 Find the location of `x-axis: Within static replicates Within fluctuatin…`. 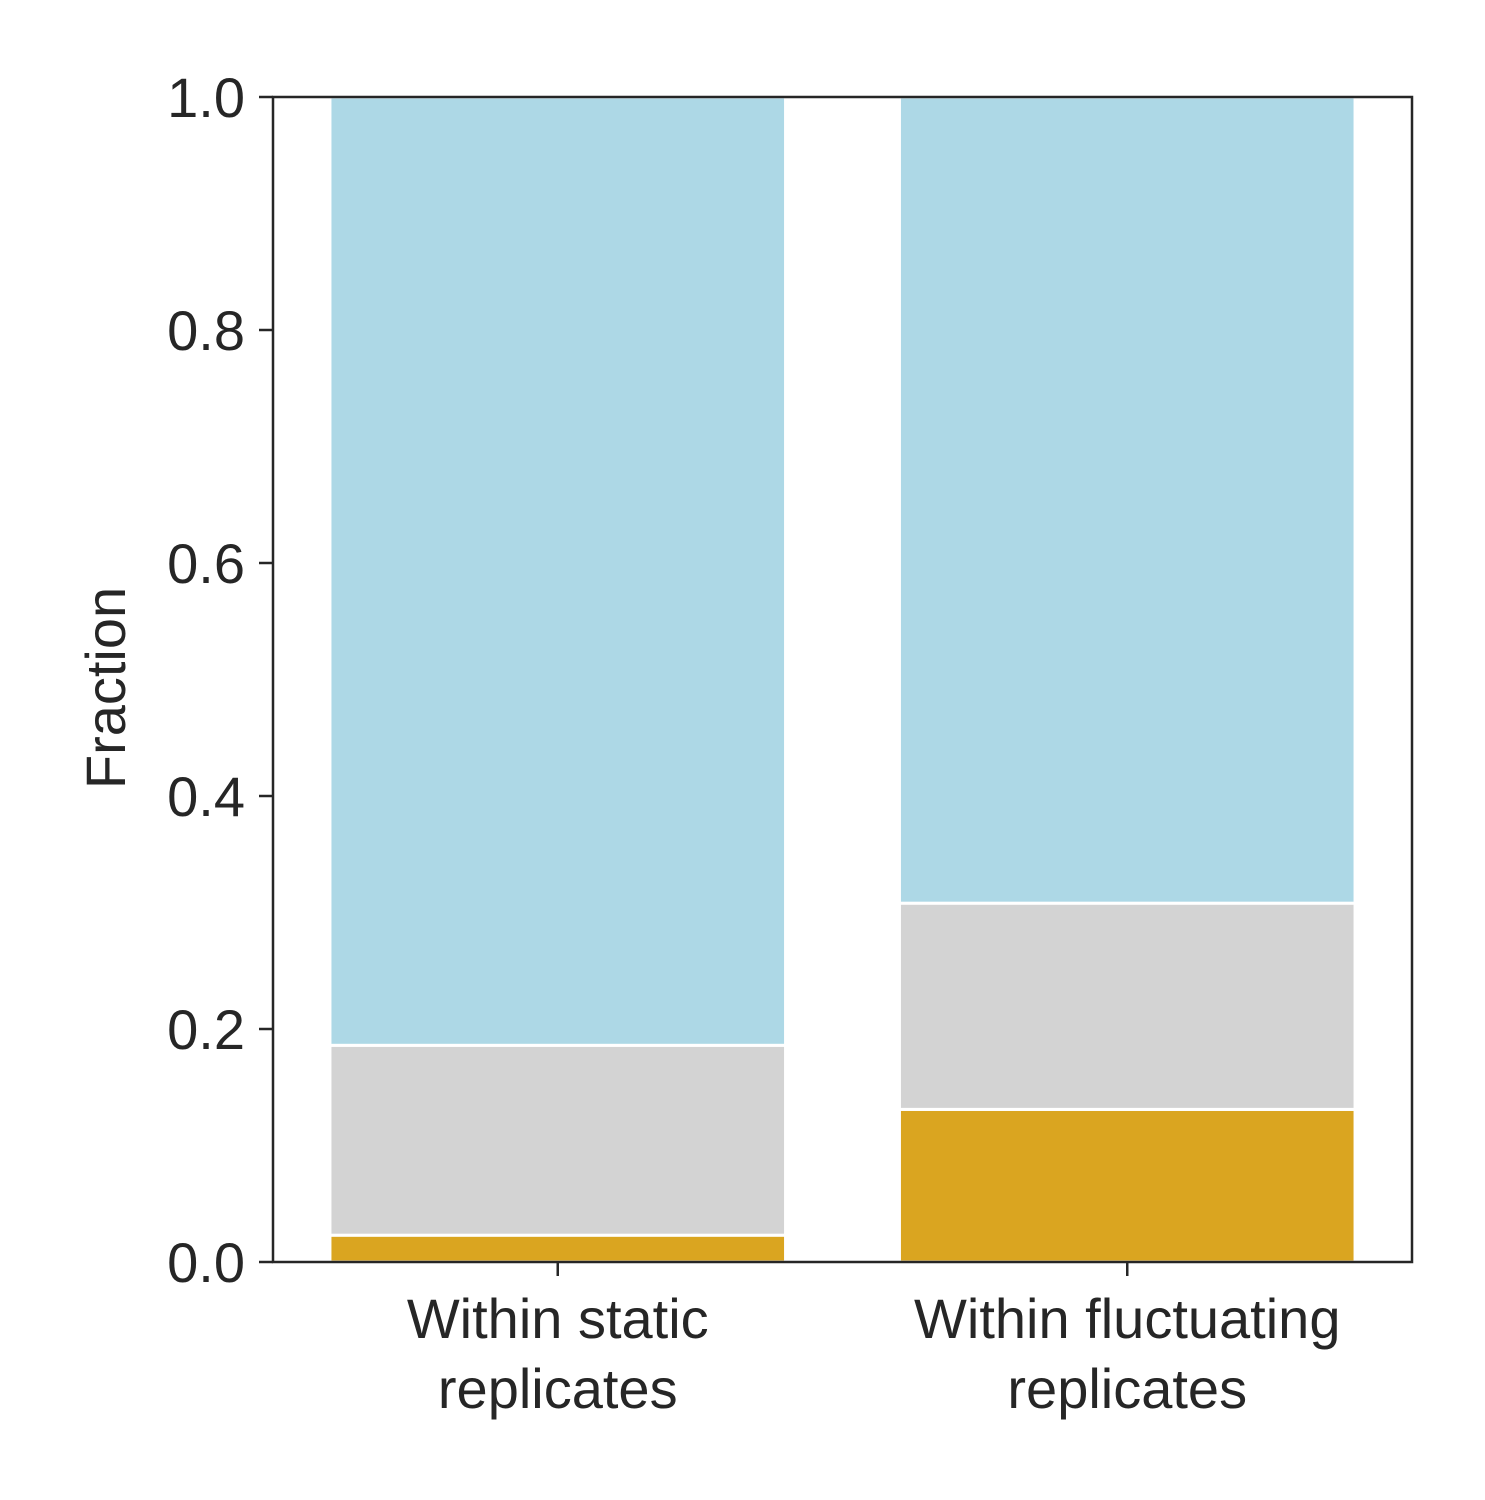

x-axis: Within static replicates Within fluctuatin… is located at coordinates (873, 1341).